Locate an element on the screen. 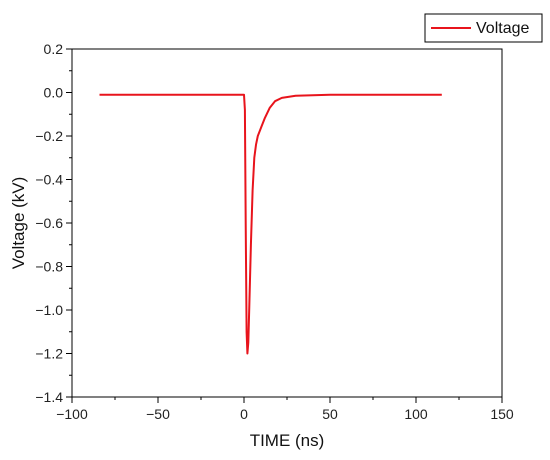  y-axis-title: Voltage (kV) is located at coordinates (18, 223).